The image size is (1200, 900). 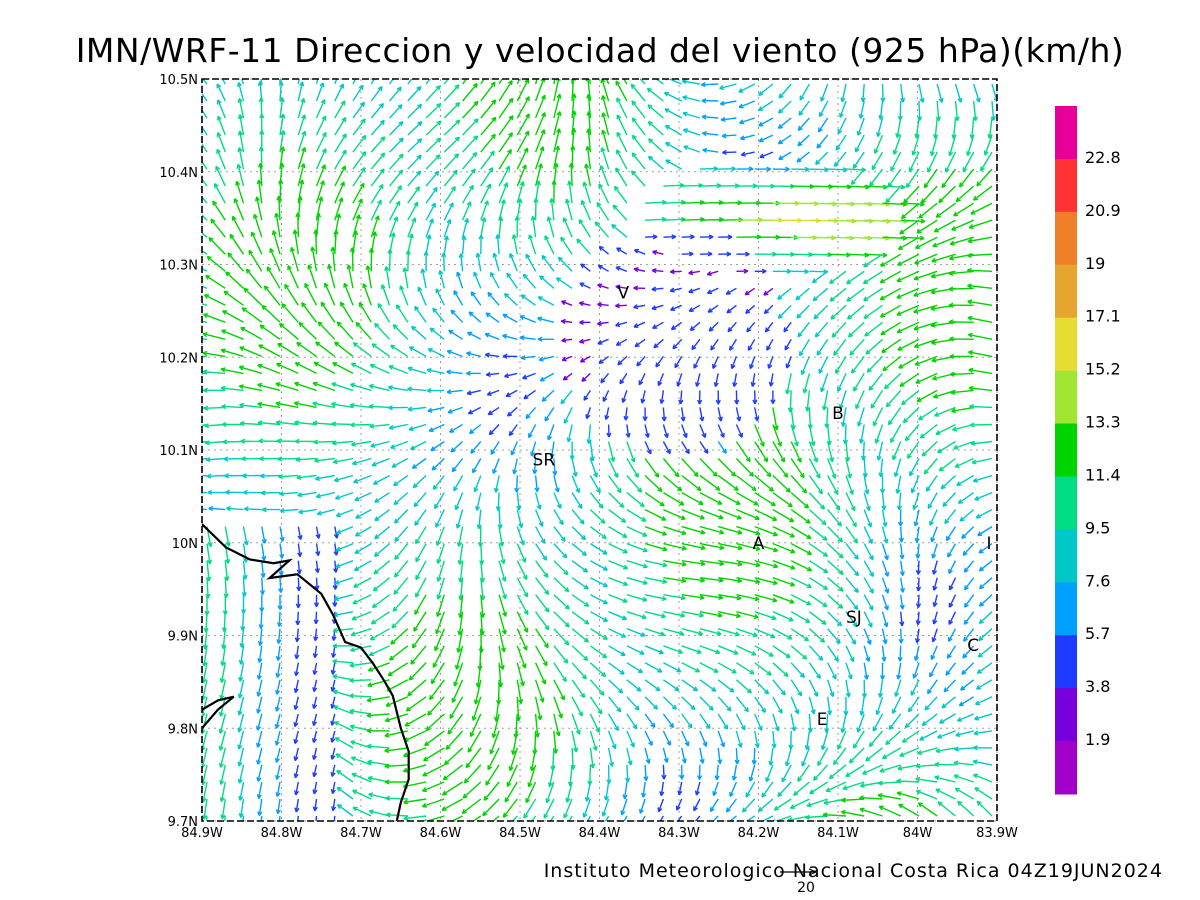 I want to click on lon-tick-label: 84.6W, so click(x=441, y=833).